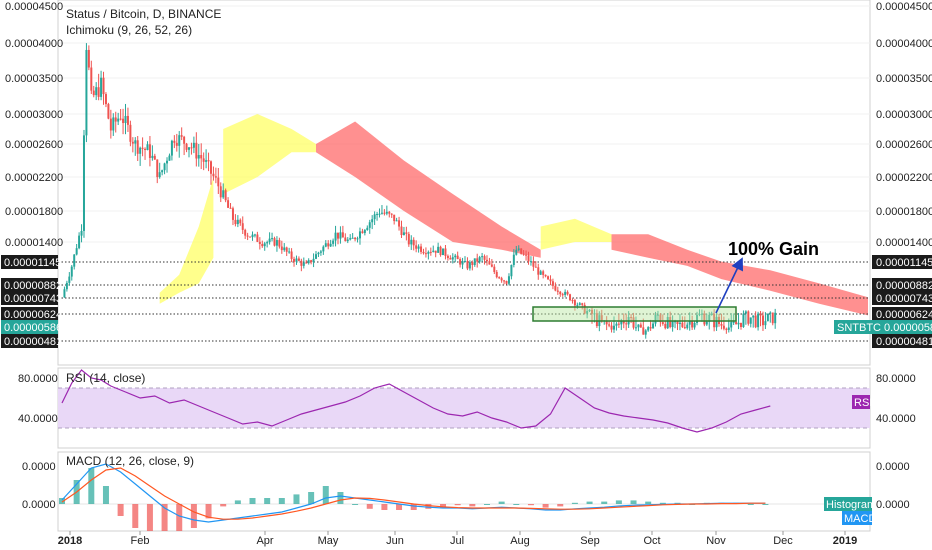 This screenshot has width=932, height=550. I want to click on price-tag-left-text: 0.00001145, so click(32, 263).